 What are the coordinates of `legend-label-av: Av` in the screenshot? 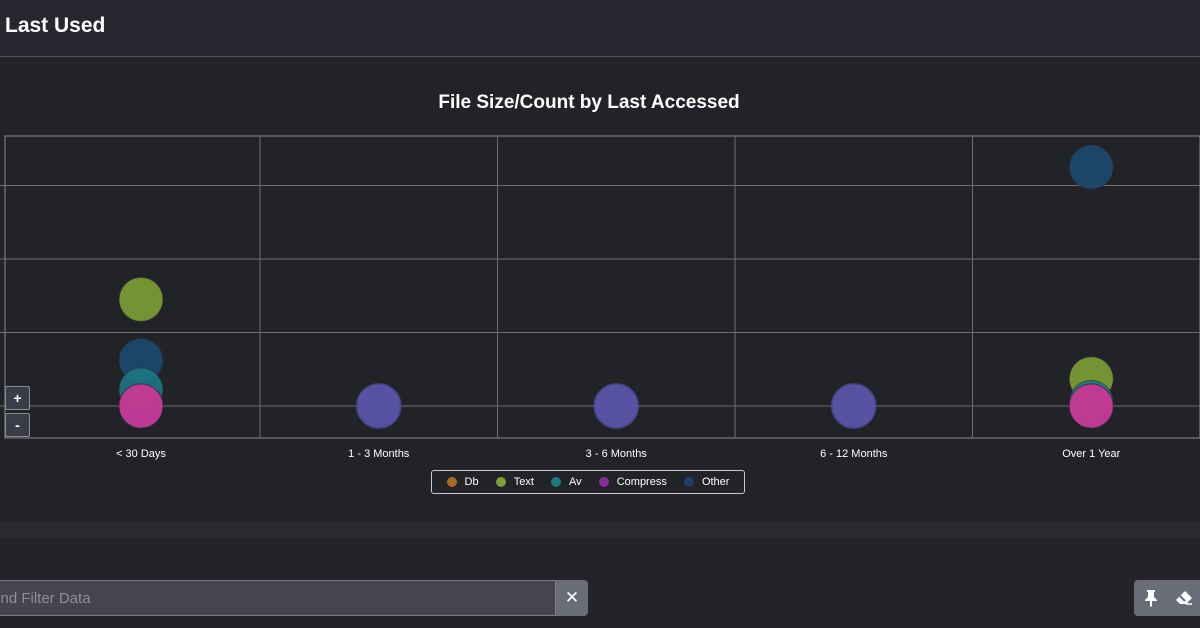 It's located at (575, 482).